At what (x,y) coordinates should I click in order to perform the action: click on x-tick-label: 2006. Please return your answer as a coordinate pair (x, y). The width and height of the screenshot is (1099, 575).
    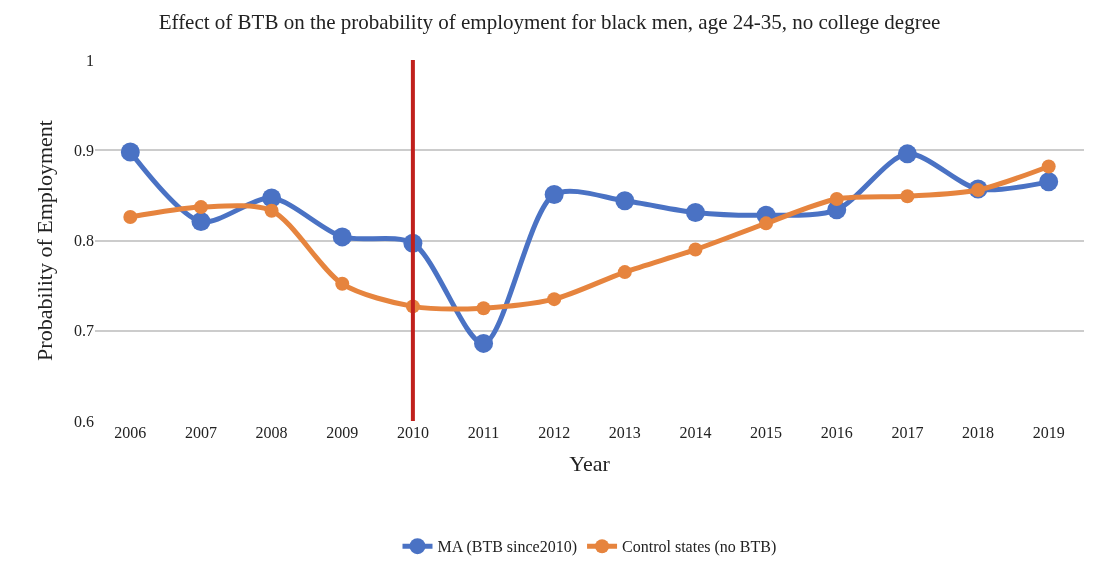
    Looking at the image, I should click on (130, 432).